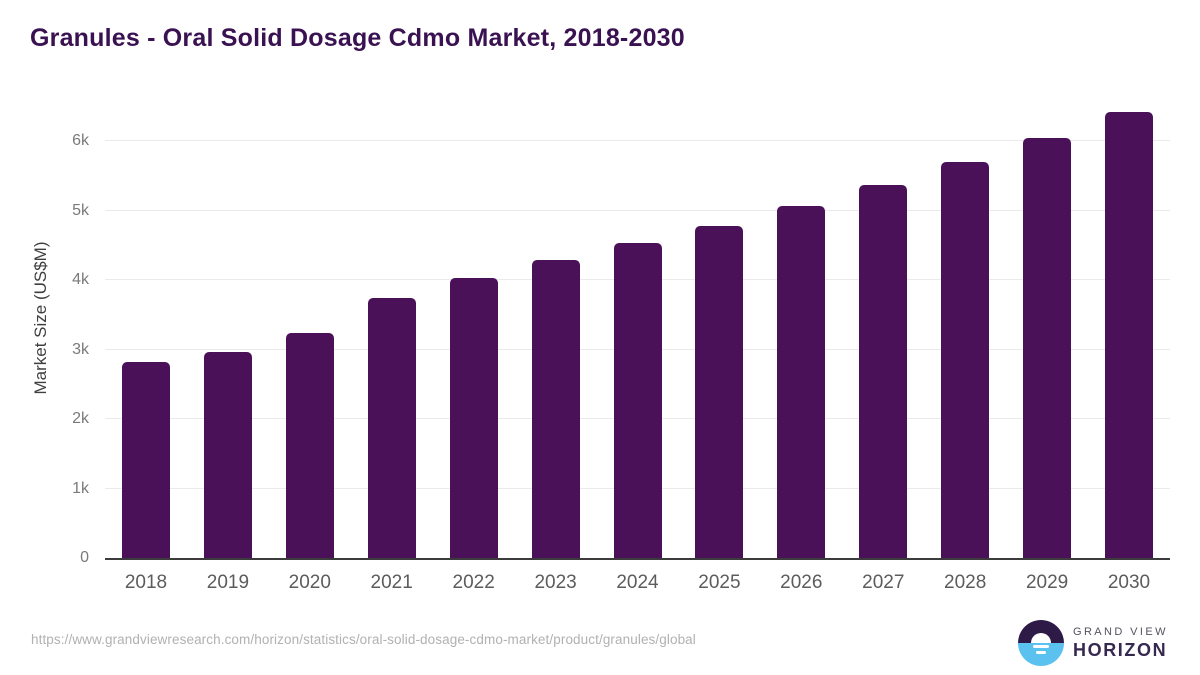  I want to click on brand-logo: GRAND VIEW HORIZON, so click(1093, 643).